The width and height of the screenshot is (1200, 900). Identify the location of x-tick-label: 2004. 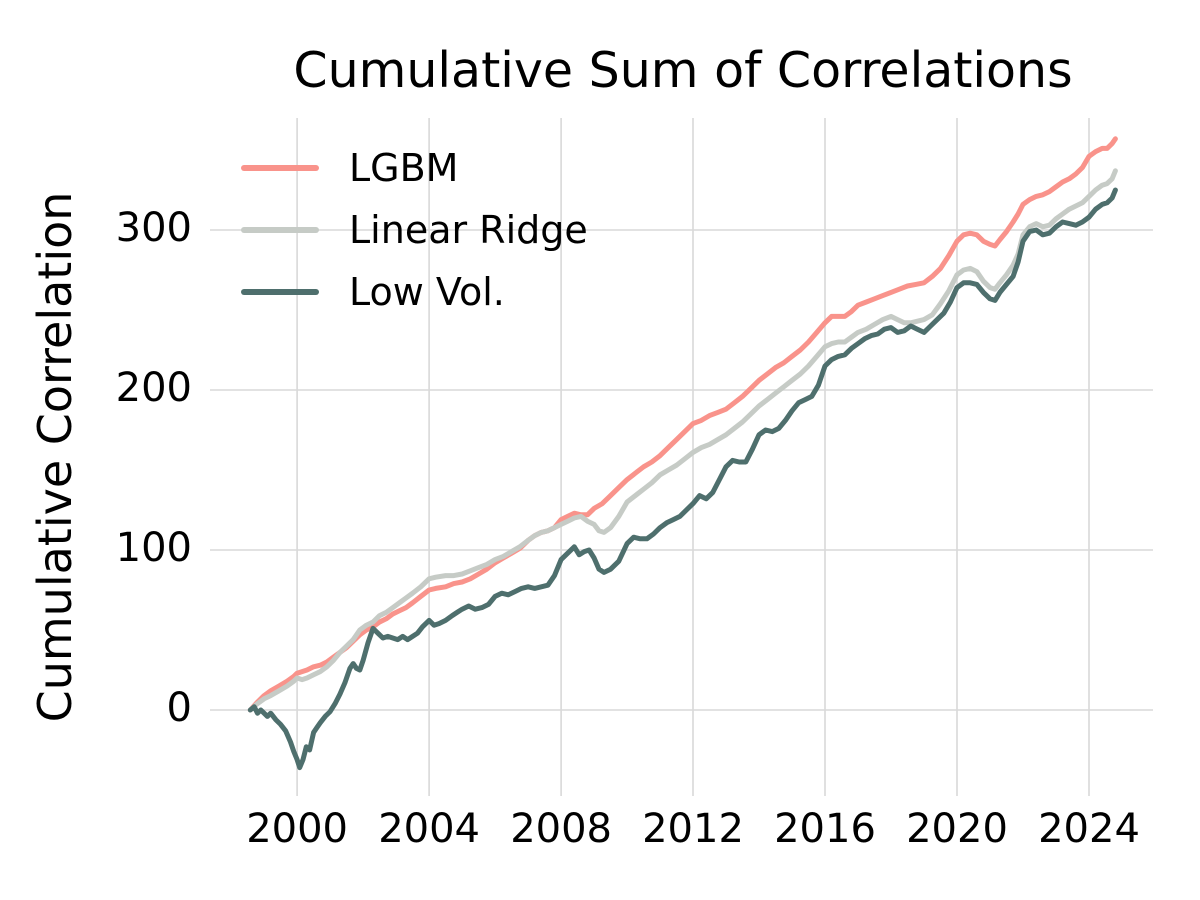
(429, 829).